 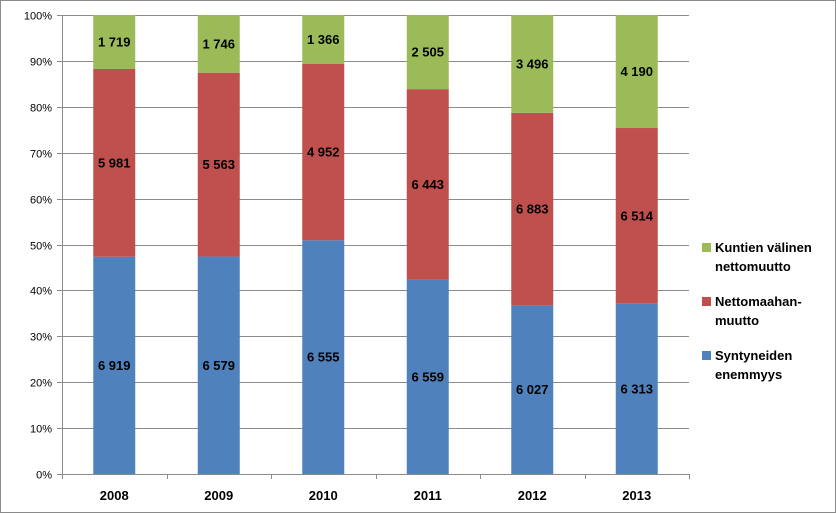 I want to click on y-tick-label: 80%, so click(x=41, y=109).